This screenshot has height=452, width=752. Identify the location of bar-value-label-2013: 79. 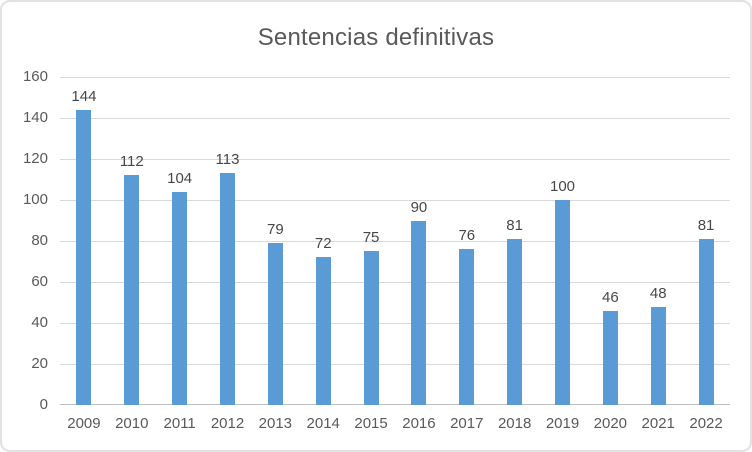
(275, 230).